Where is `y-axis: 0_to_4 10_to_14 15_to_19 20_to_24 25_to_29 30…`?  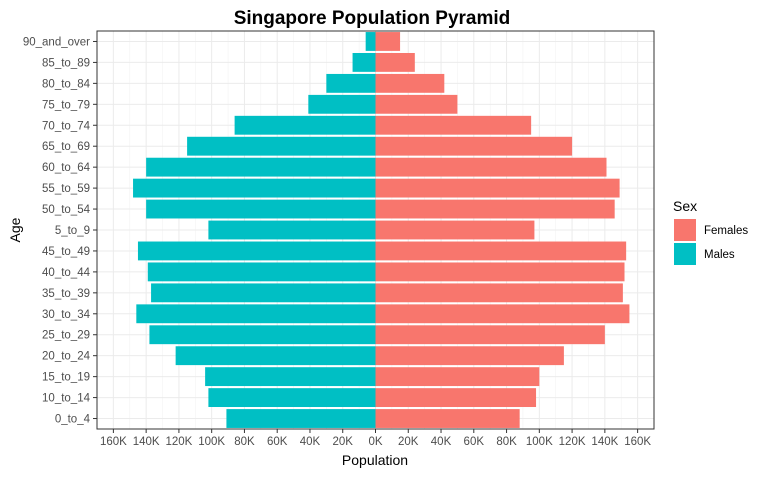 y-axis: 0_to_4 10_to_14 15_to_19 20_to_24 25_to_29 30… is located at coordinates (60, 230).